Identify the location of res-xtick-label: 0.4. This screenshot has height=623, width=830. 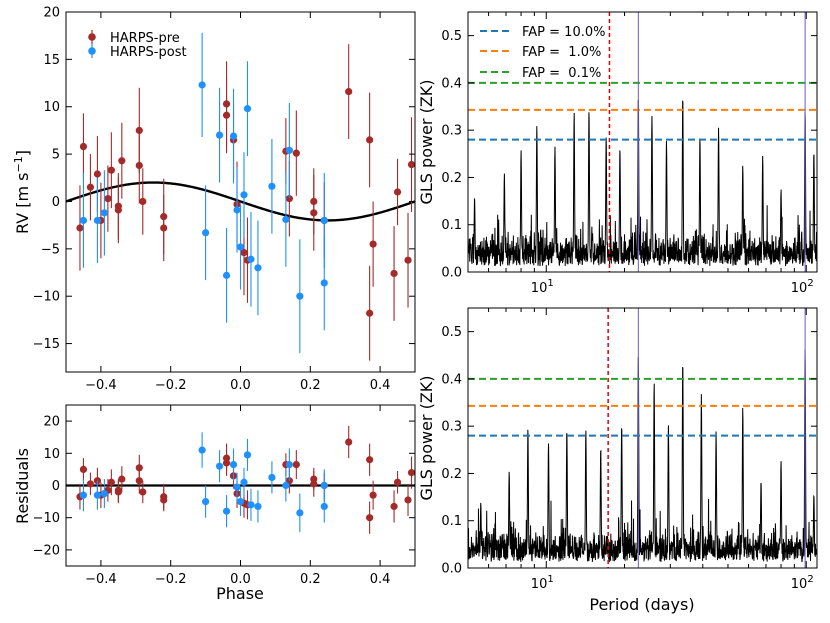
(380, 579).